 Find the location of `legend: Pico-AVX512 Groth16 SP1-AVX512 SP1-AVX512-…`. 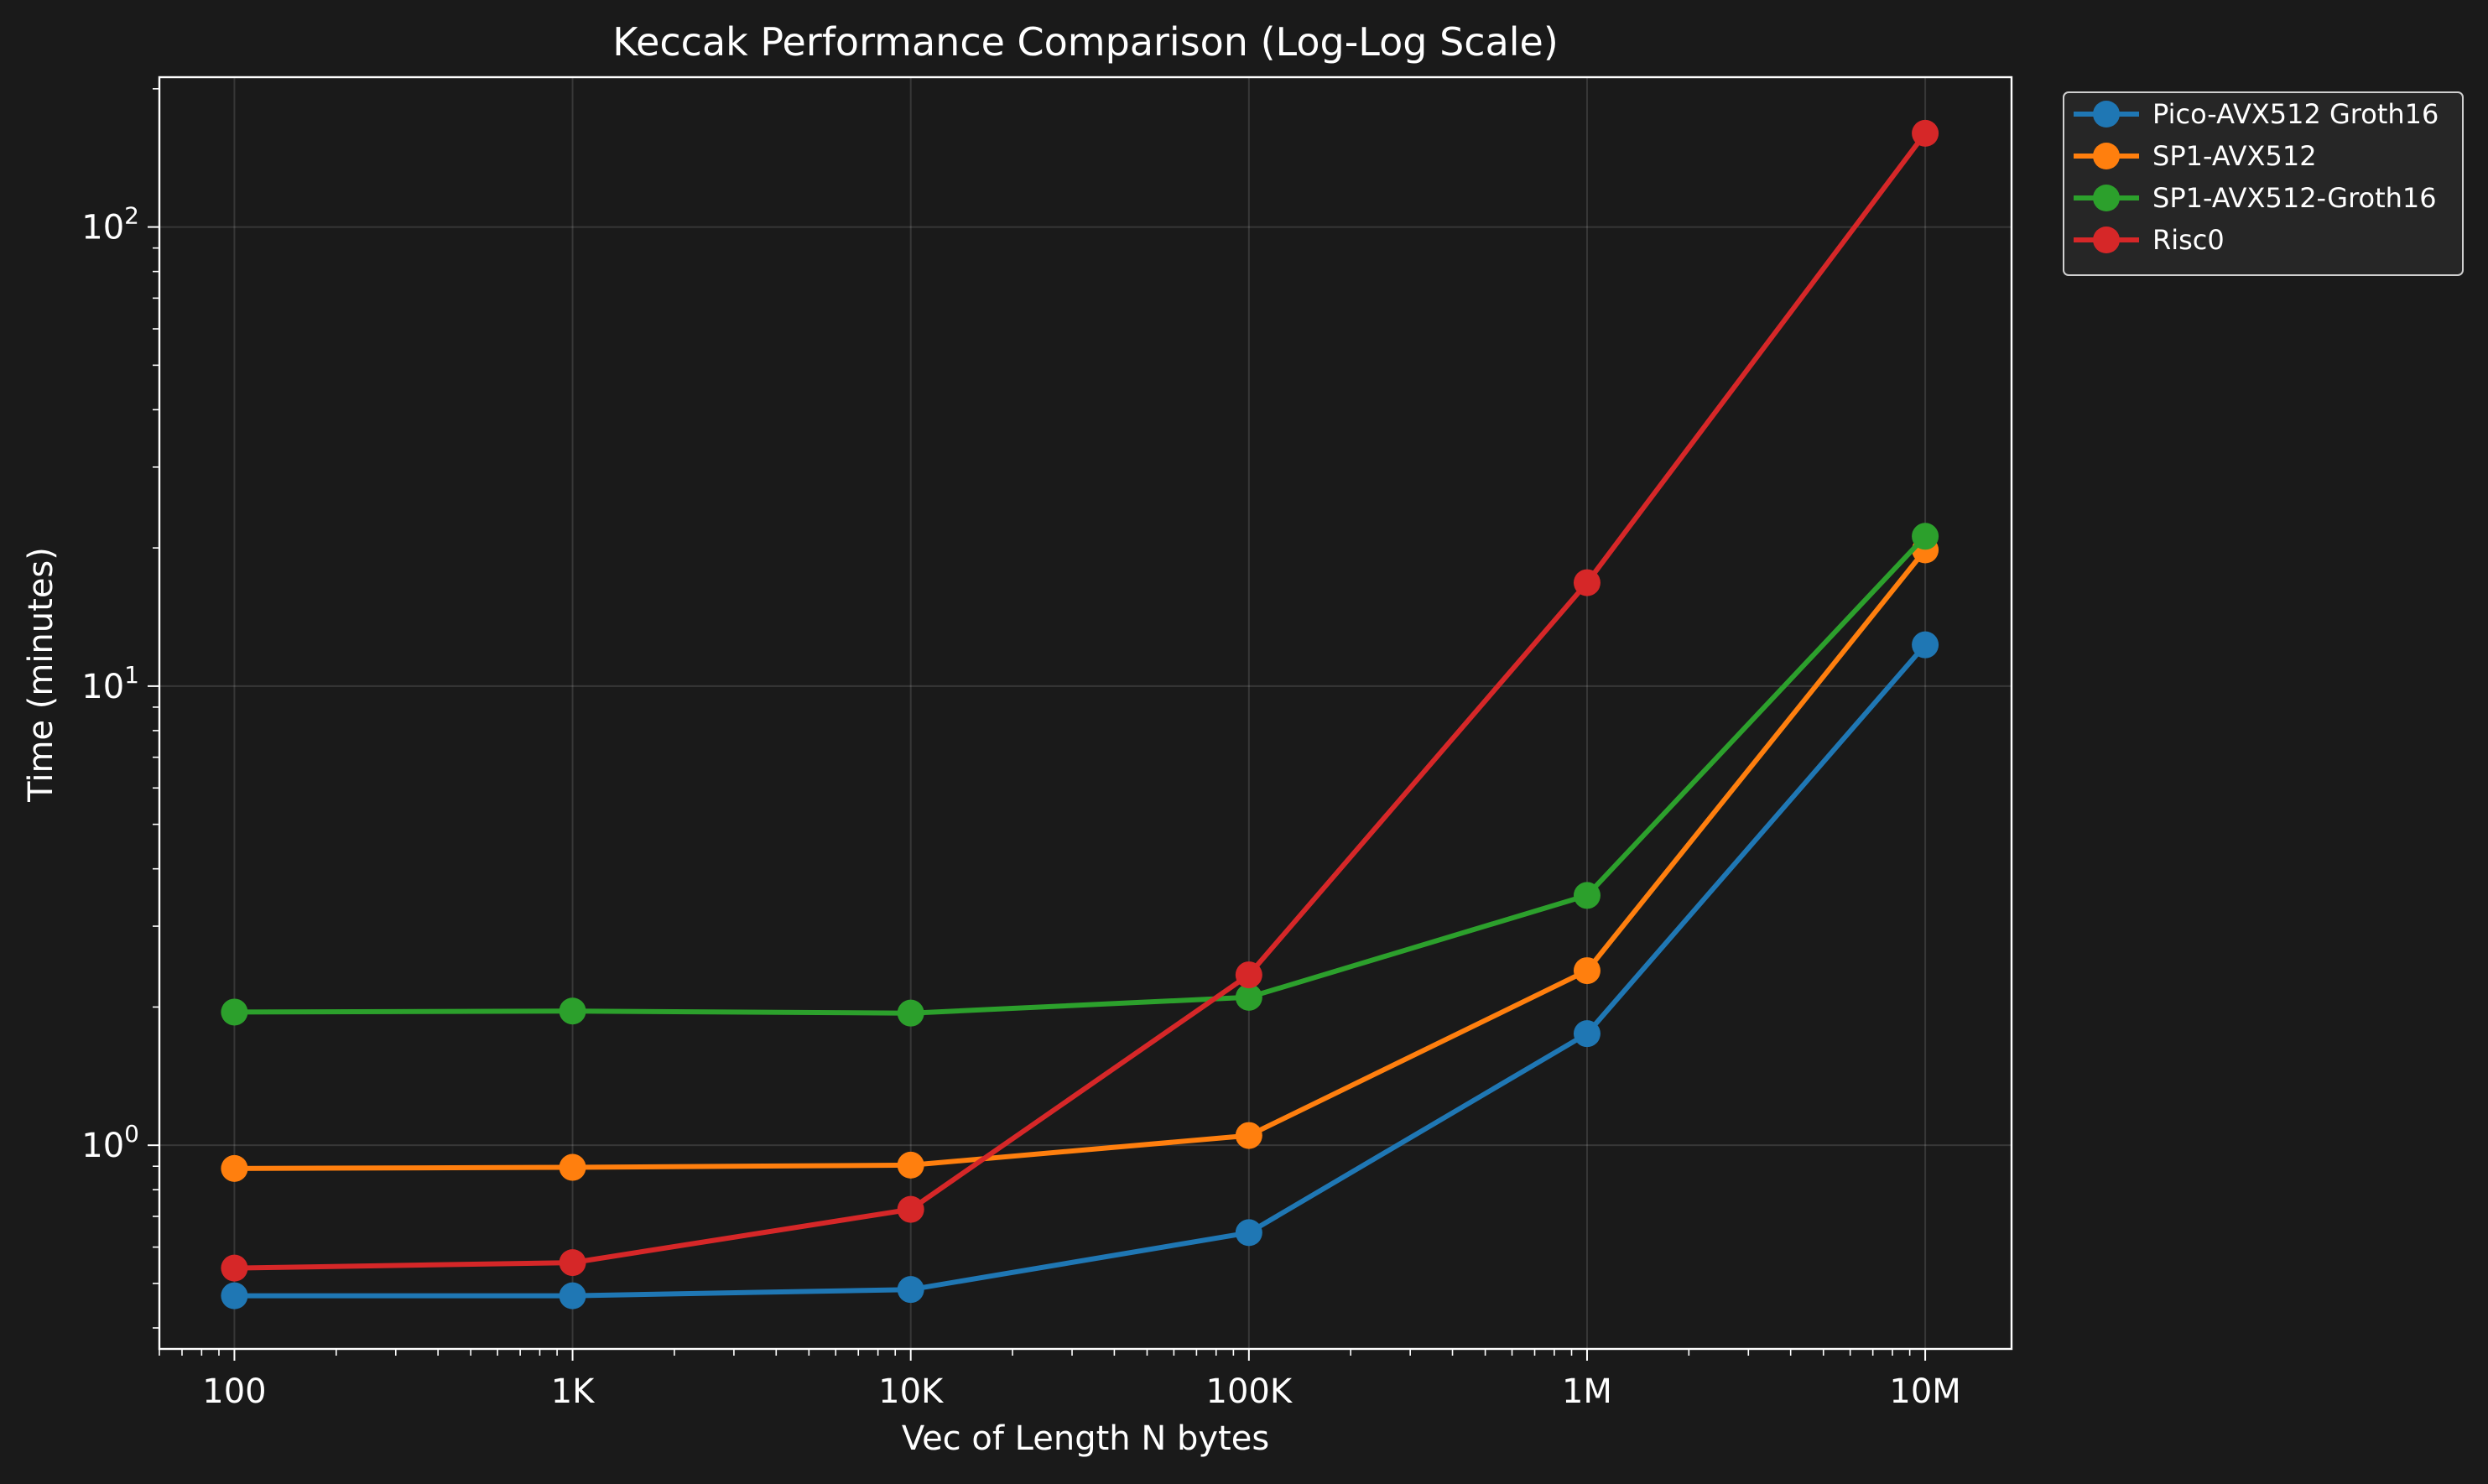

legend: Pico-AVX512 Groth16 SP1-AVX512 SP1-AVX512-… is located at coordinates (2263, 183).